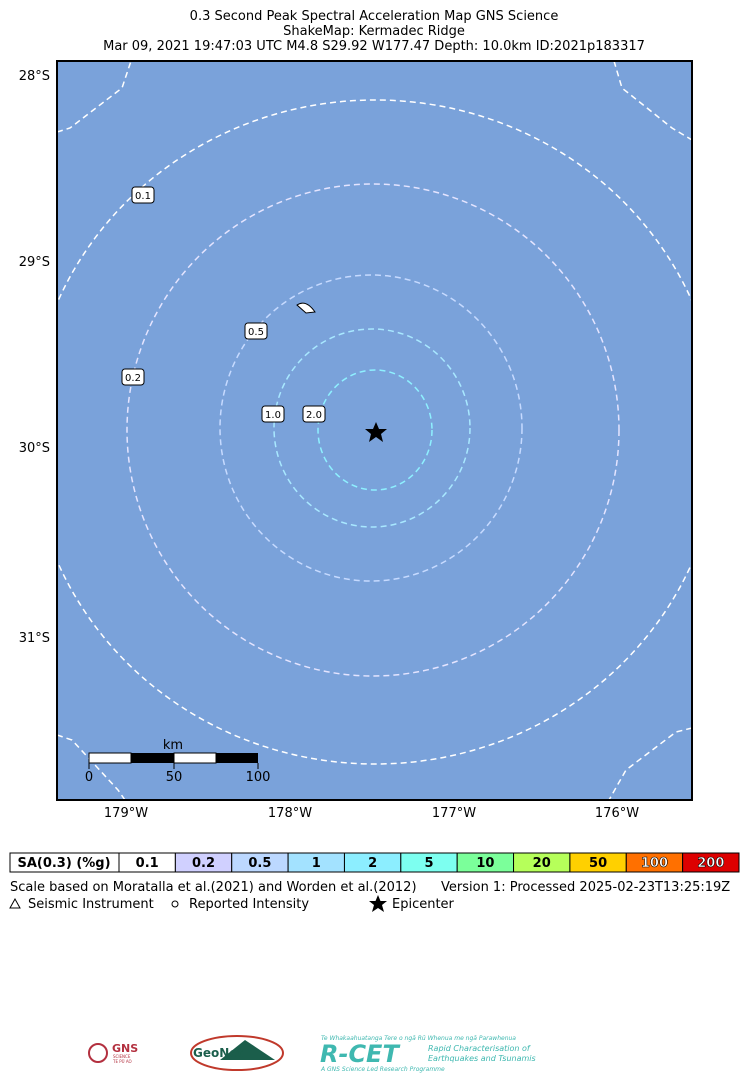  I want to click on contour-label: 0.5, so click(256, 332).